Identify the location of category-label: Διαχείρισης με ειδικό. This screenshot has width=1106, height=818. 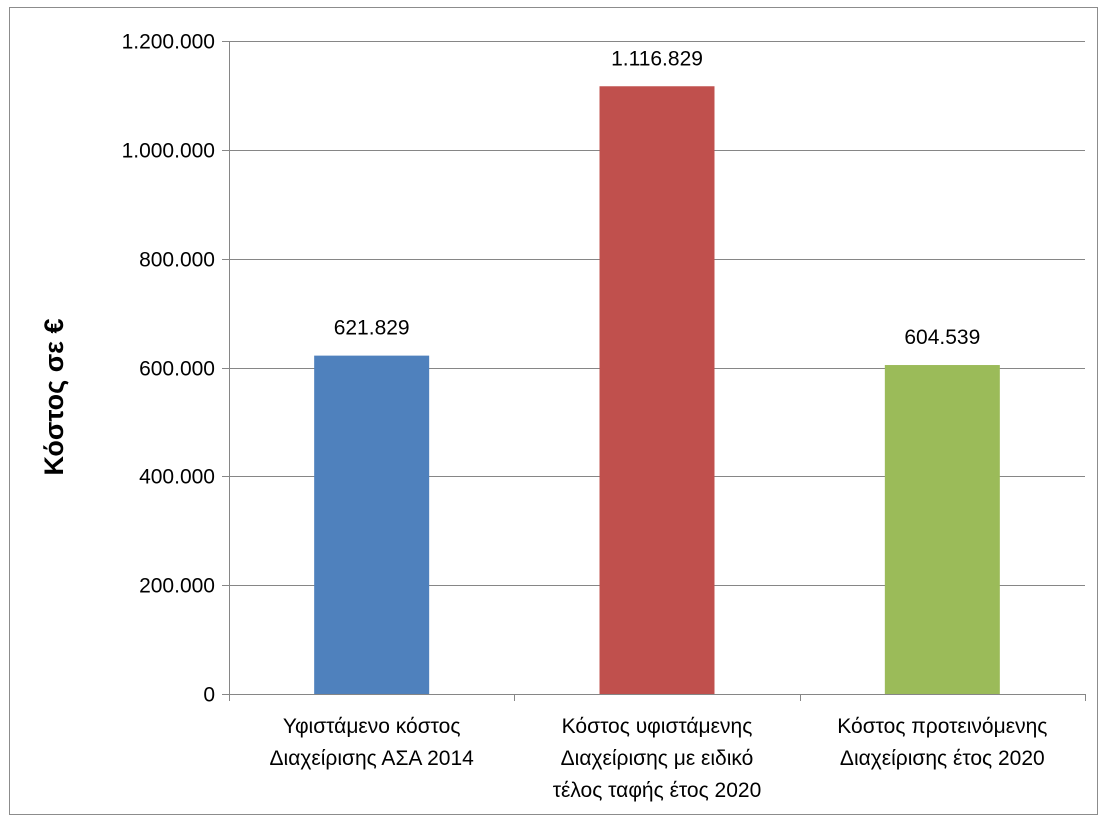
(657, 758).